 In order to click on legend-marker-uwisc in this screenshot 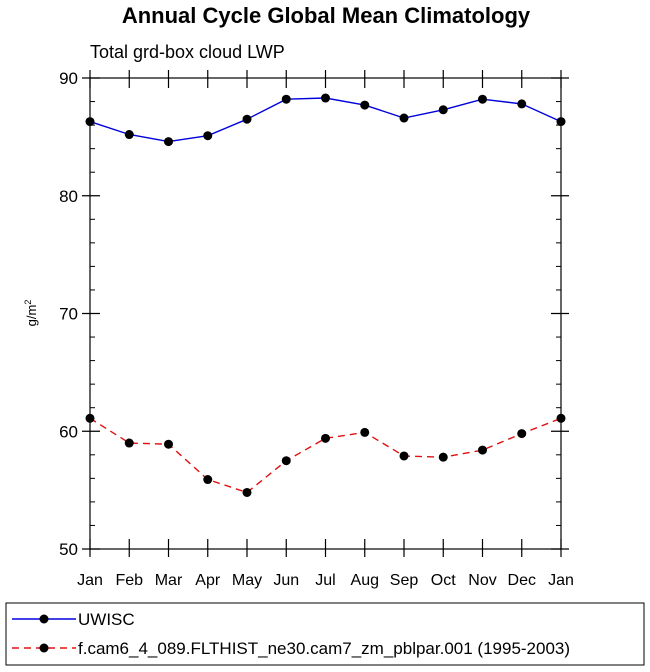, I will do `click(44, 619)`.